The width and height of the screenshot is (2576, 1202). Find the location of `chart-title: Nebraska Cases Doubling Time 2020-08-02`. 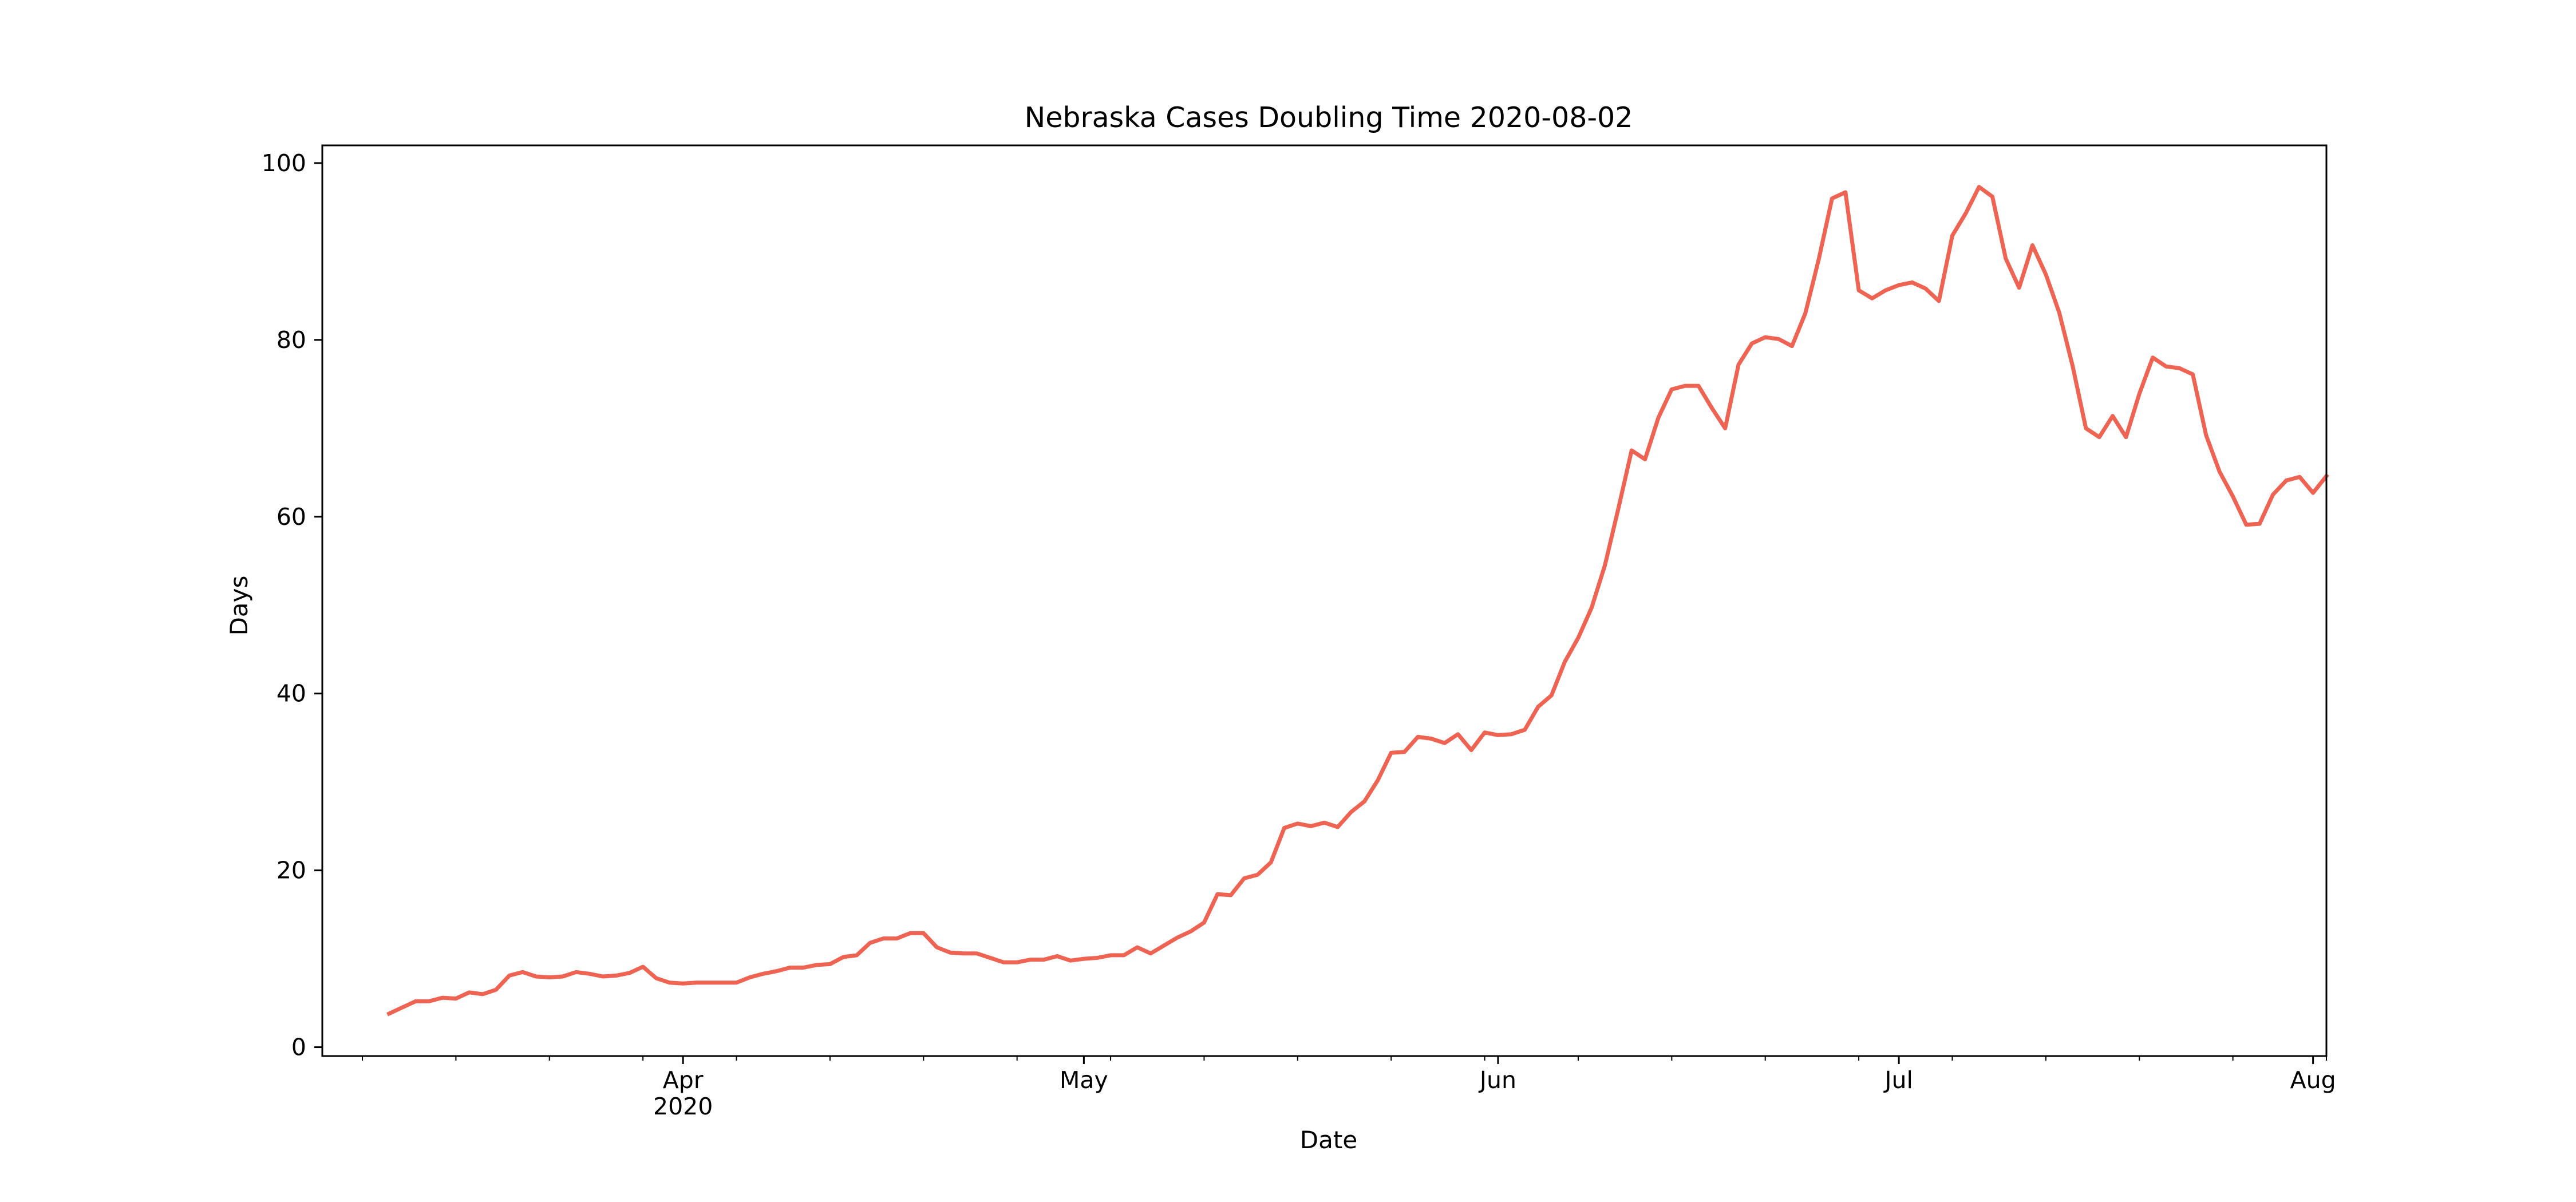

chart-title: Nebraska Cases Doubling Time 2020-08-02 is located at coordinates (1329, 118).